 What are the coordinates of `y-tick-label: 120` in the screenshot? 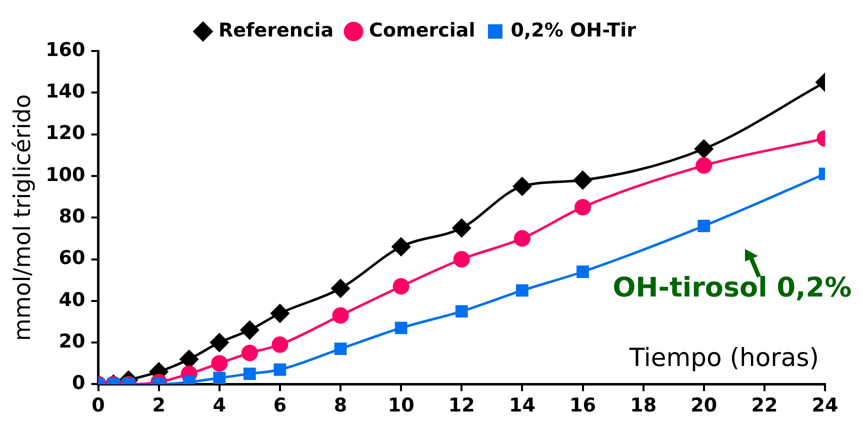 It's located at (66, 133).